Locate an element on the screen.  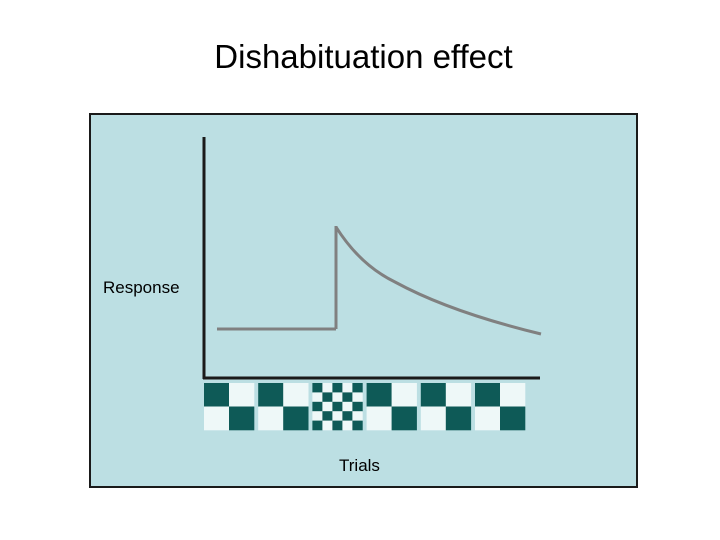
stimulus-strip is located at coordinates (365, 407).